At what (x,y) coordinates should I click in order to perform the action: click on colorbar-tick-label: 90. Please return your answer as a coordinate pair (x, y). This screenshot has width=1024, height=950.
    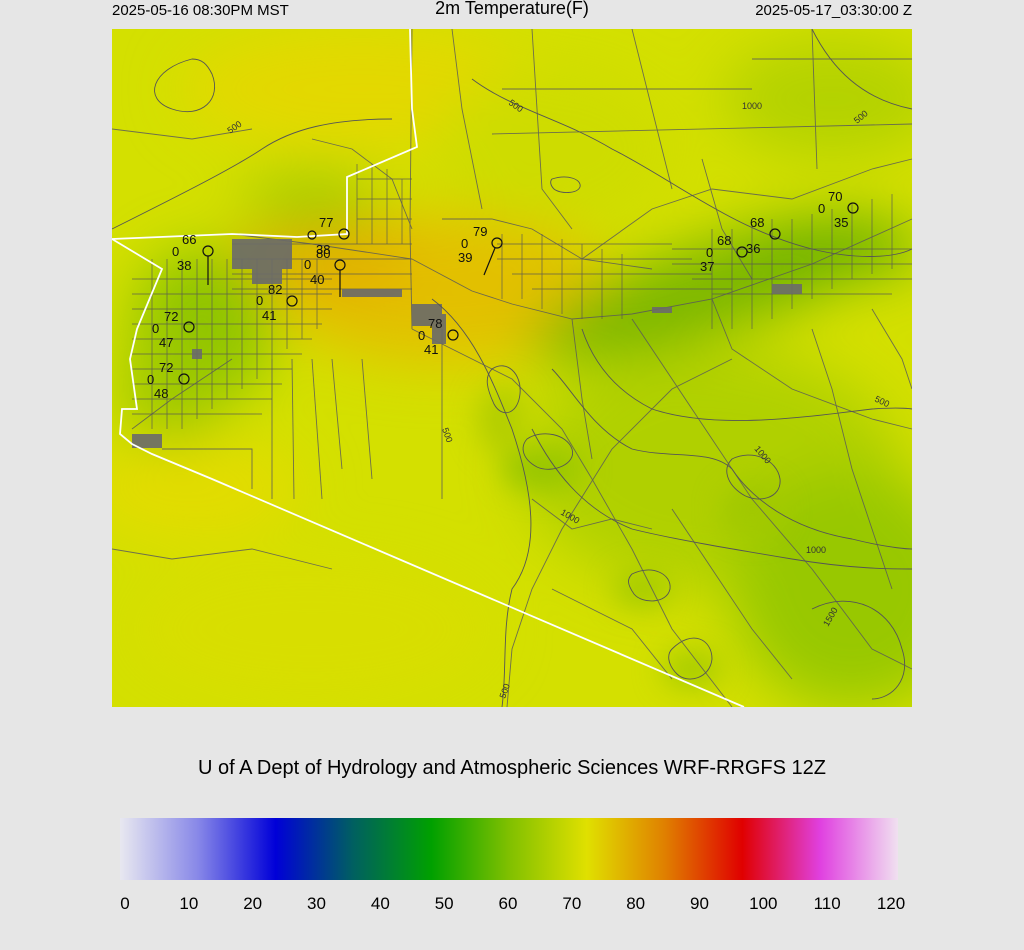
    Looking at the image, I should click on (699, 903).